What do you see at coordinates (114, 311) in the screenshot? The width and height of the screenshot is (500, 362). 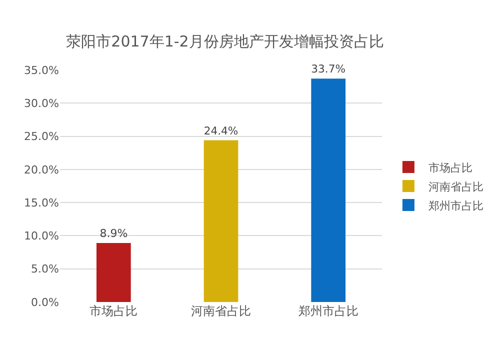 I see `x-tick-label: 市场占比` at bounding box center [114, 311].